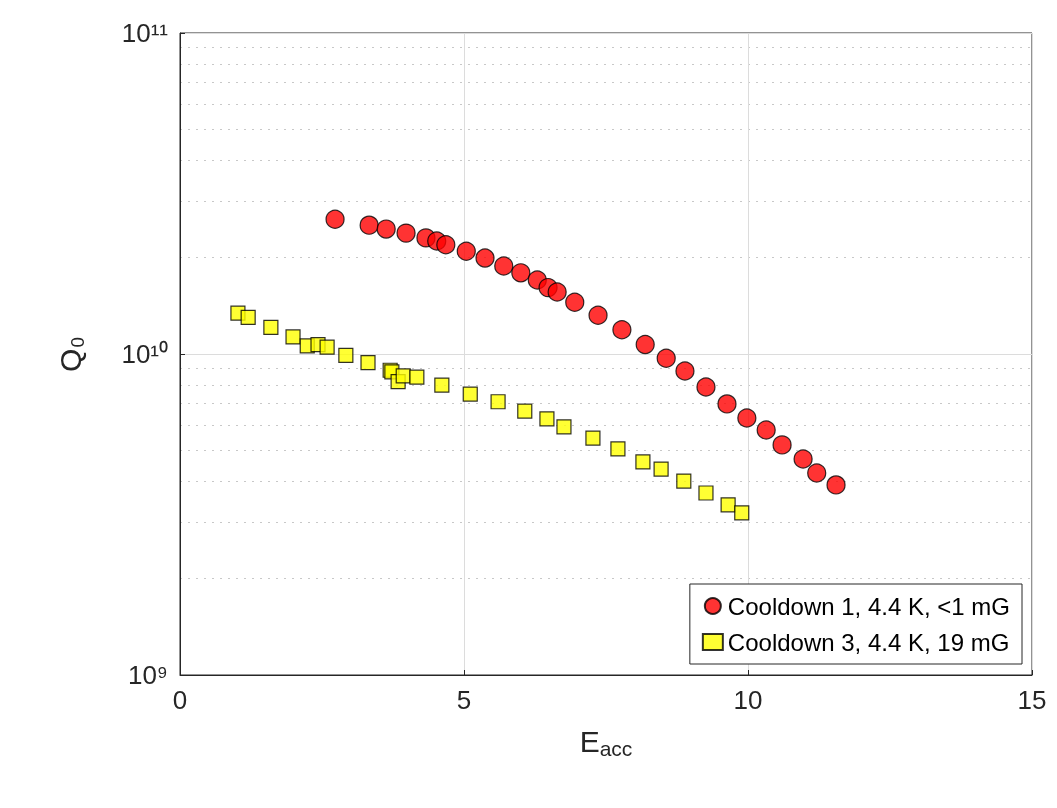 The image size is (1057, 808). Describe the element at coordinates (464, 700) in the screenshot. I see `x-tick-label: 5` at that location.